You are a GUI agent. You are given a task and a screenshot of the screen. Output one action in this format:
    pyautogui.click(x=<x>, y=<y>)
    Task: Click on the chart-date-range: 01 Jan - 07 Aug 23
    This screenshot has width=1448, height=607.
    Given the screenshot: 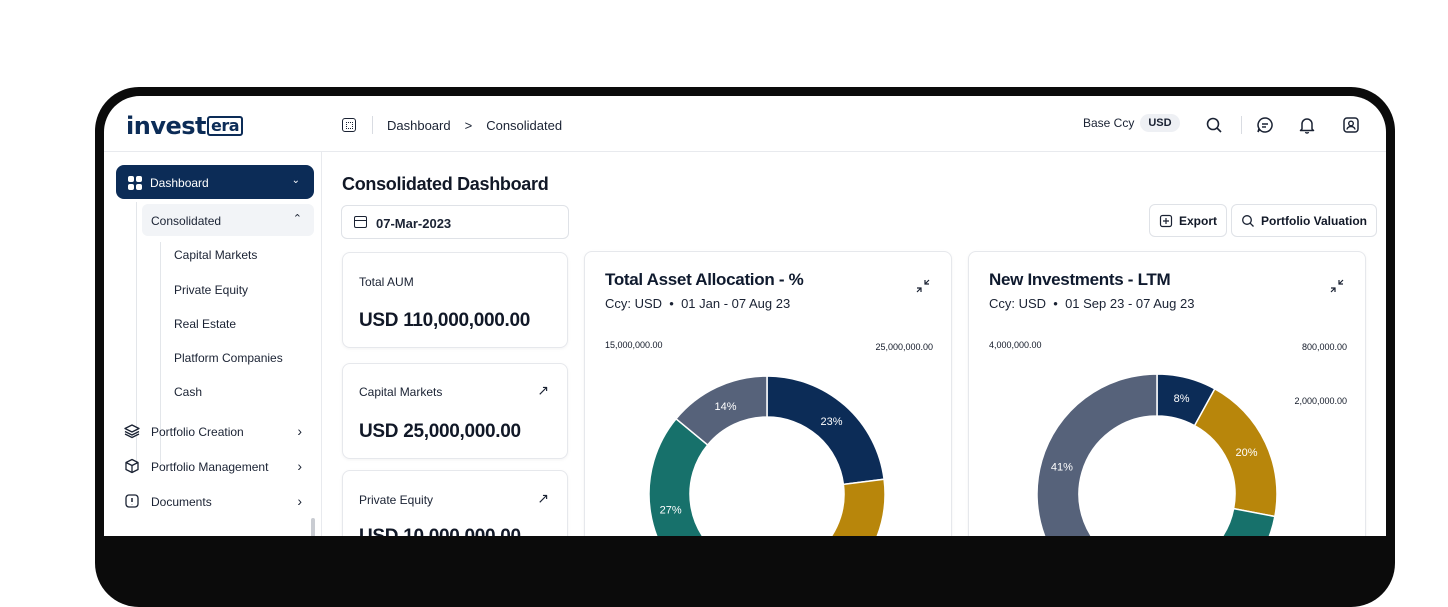 What is the action you would take?
    pyautogui.click(x=736, y=303)
    